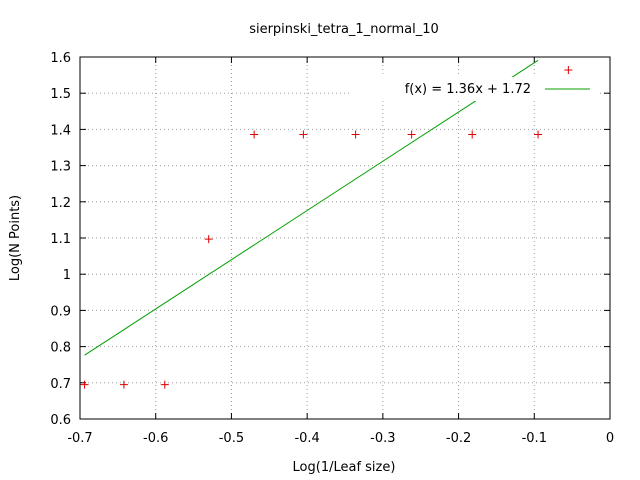 This screenshot has height=480, width=640. Describe the element at coordinates (344, 29) in the screenshot. I see `chart-title: sierpinski_tetra_1_normal_10` at that location.